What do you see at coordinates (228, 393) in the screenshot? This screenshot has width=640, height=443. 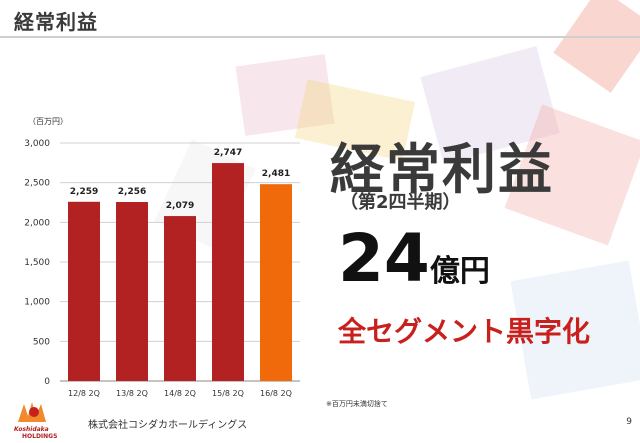 I see `x-tick-label: 15/8 2Q` at bounding box center [228, 393].